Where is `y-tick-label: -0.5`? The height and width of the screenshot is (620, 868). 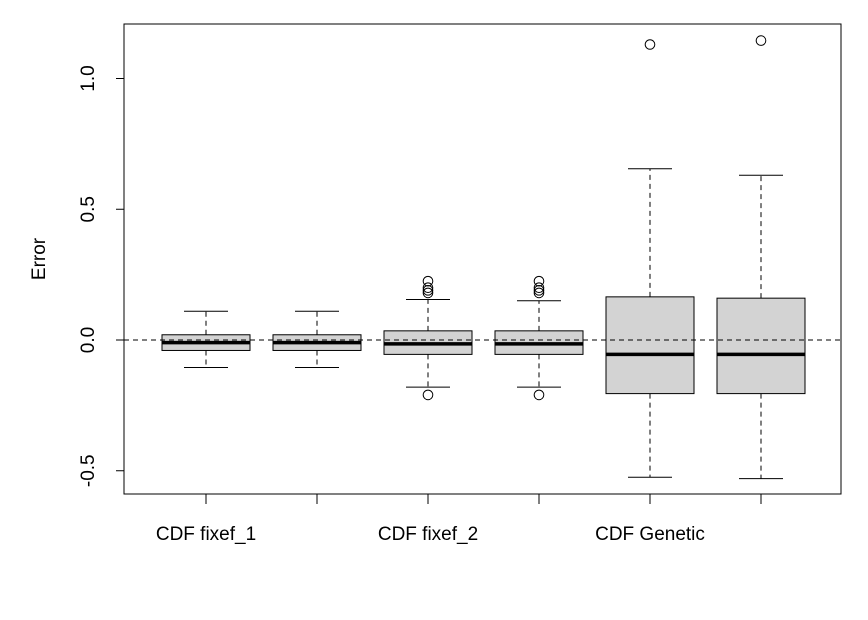
y-tick-label: -0.5 is located at coordinates (88, 470).